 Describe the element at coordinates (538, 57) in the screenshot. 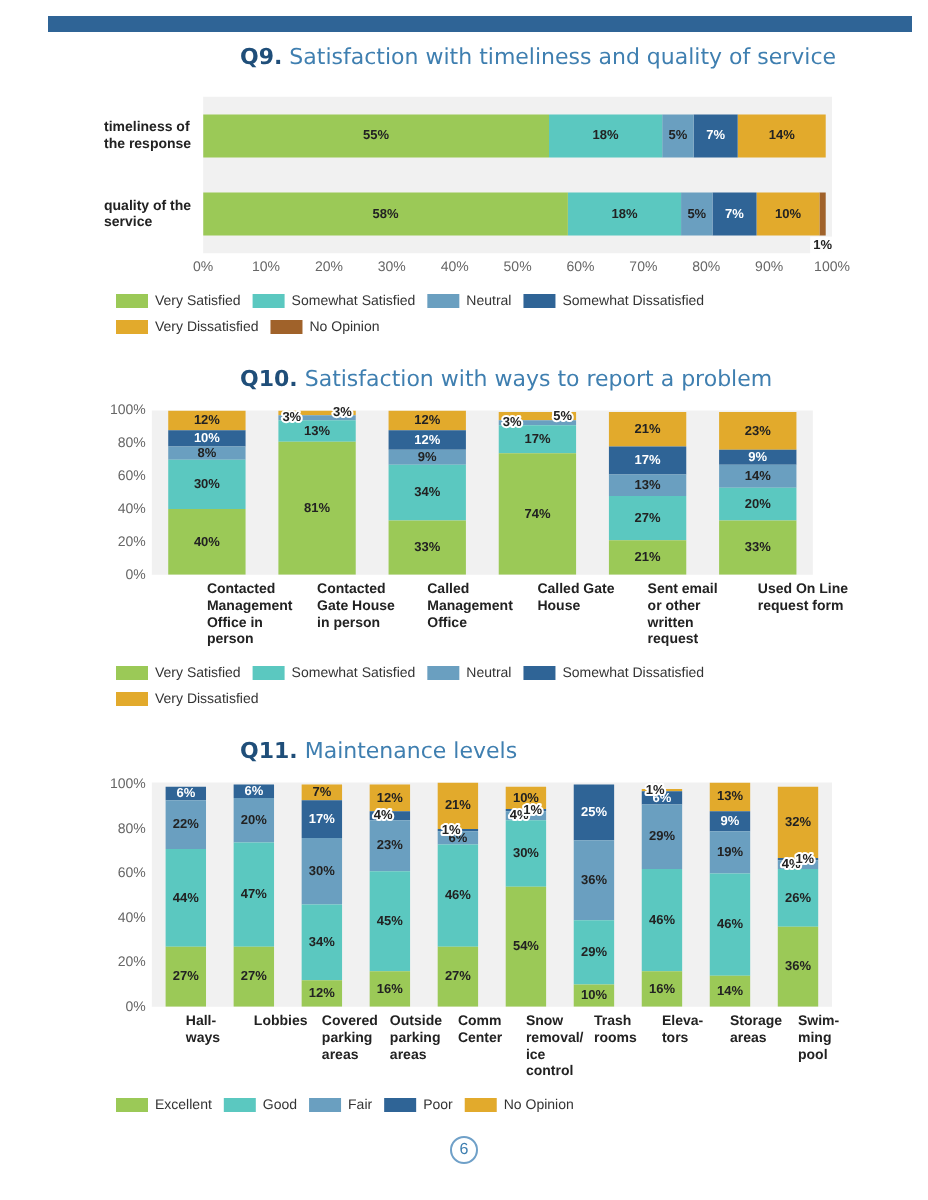

I see `chart-title: Q9. Satisfaction with timeliness and quality of service` at that location.